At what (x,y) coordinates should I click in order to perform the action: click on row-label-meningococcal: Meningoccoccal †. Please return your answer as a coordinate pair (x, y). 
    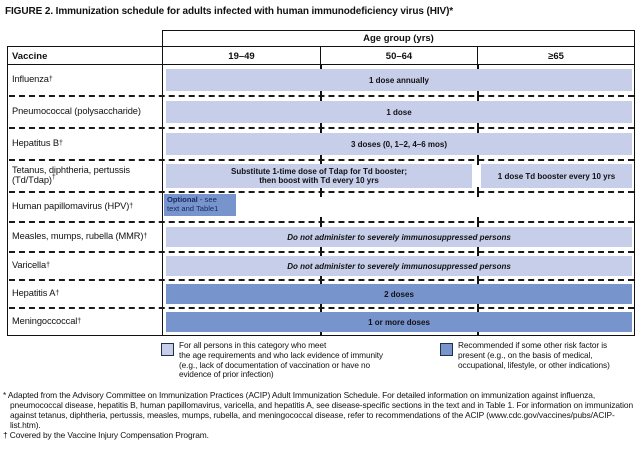
    Looking at the image, I should click on (85, 321).